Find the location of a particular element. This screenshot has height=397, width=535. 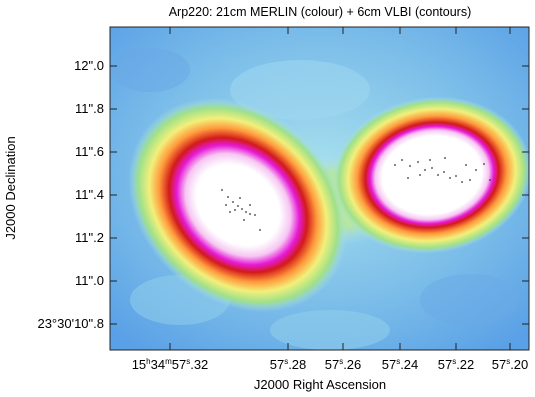

x-axis-label: J2000 Right Ascension is located at coordinates (320, 384).